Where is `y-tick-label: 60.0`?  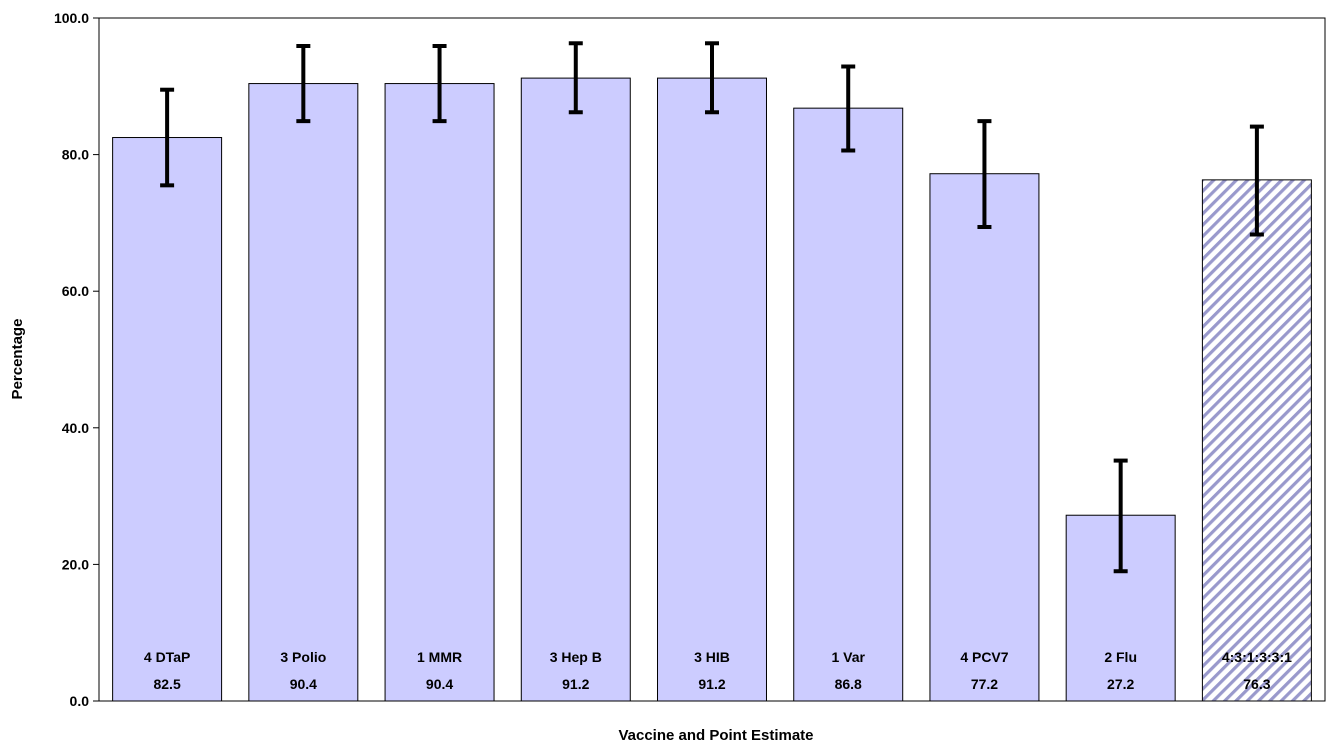
y-tick-label: 60.0 is located at coordinates (75, 291).